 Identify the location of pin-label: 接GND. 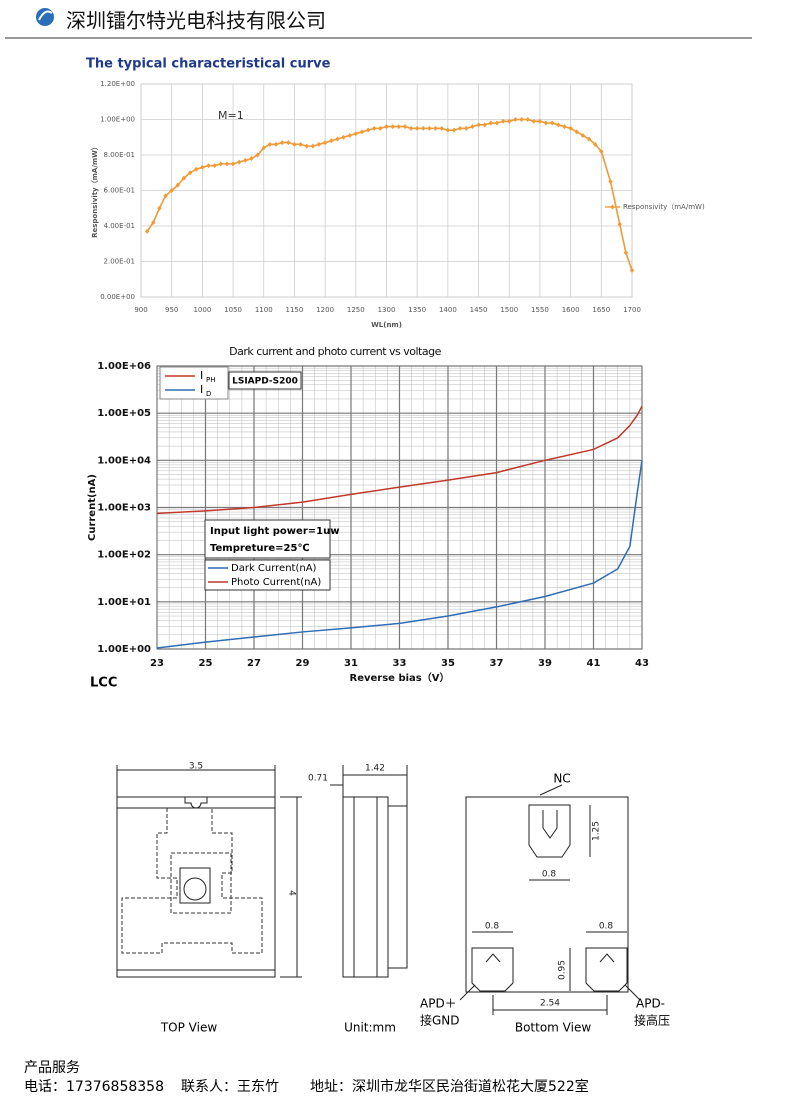
(440, 1020).